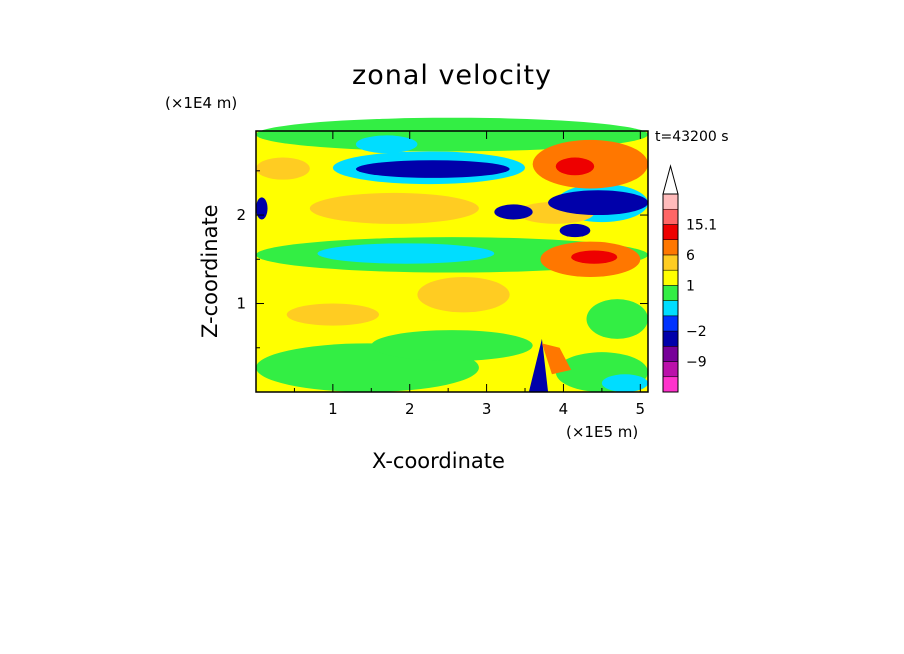 This screenshot has height=654, width=904. I want to click on time-label: t=43200 s, so click(692, 137).